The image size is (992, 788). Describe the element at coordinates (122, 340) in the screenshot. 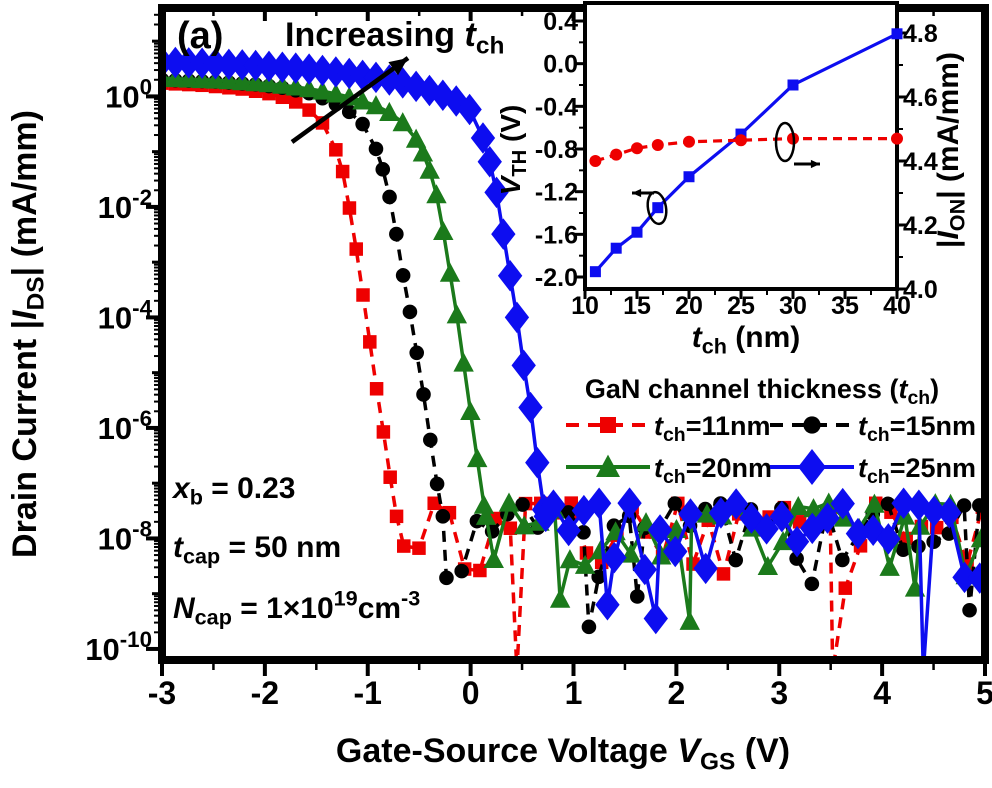

I see `y-axis-ticks: 100 10-2 10-4 10-6 10-8 10-10` at that location.